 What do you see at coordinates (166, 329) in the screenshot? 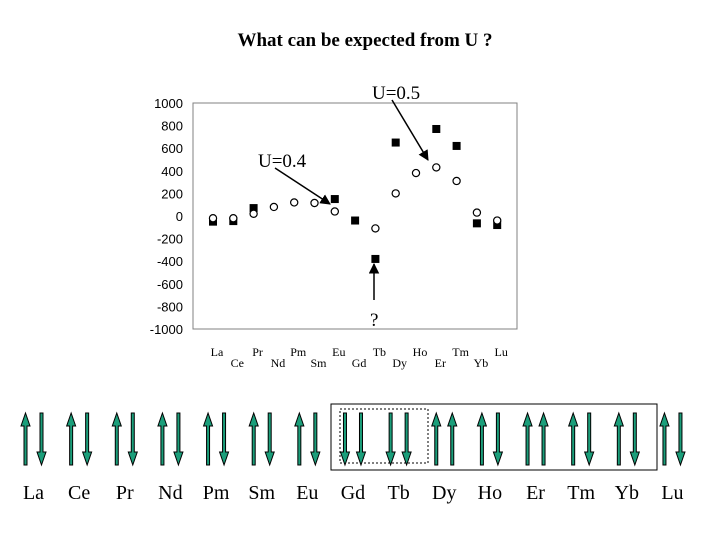
I see `y-tick-label: -1000` at bounding box center [166, 329].